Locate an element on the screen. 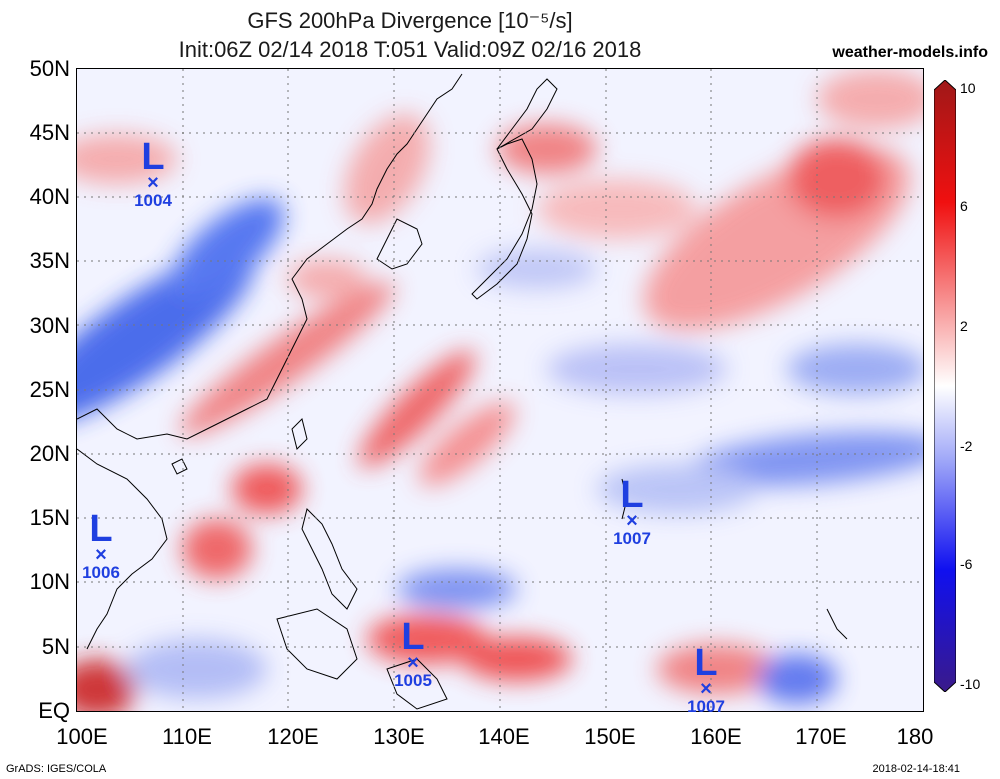  lon-label-100e: 100E is located at coordinates (82, 736).